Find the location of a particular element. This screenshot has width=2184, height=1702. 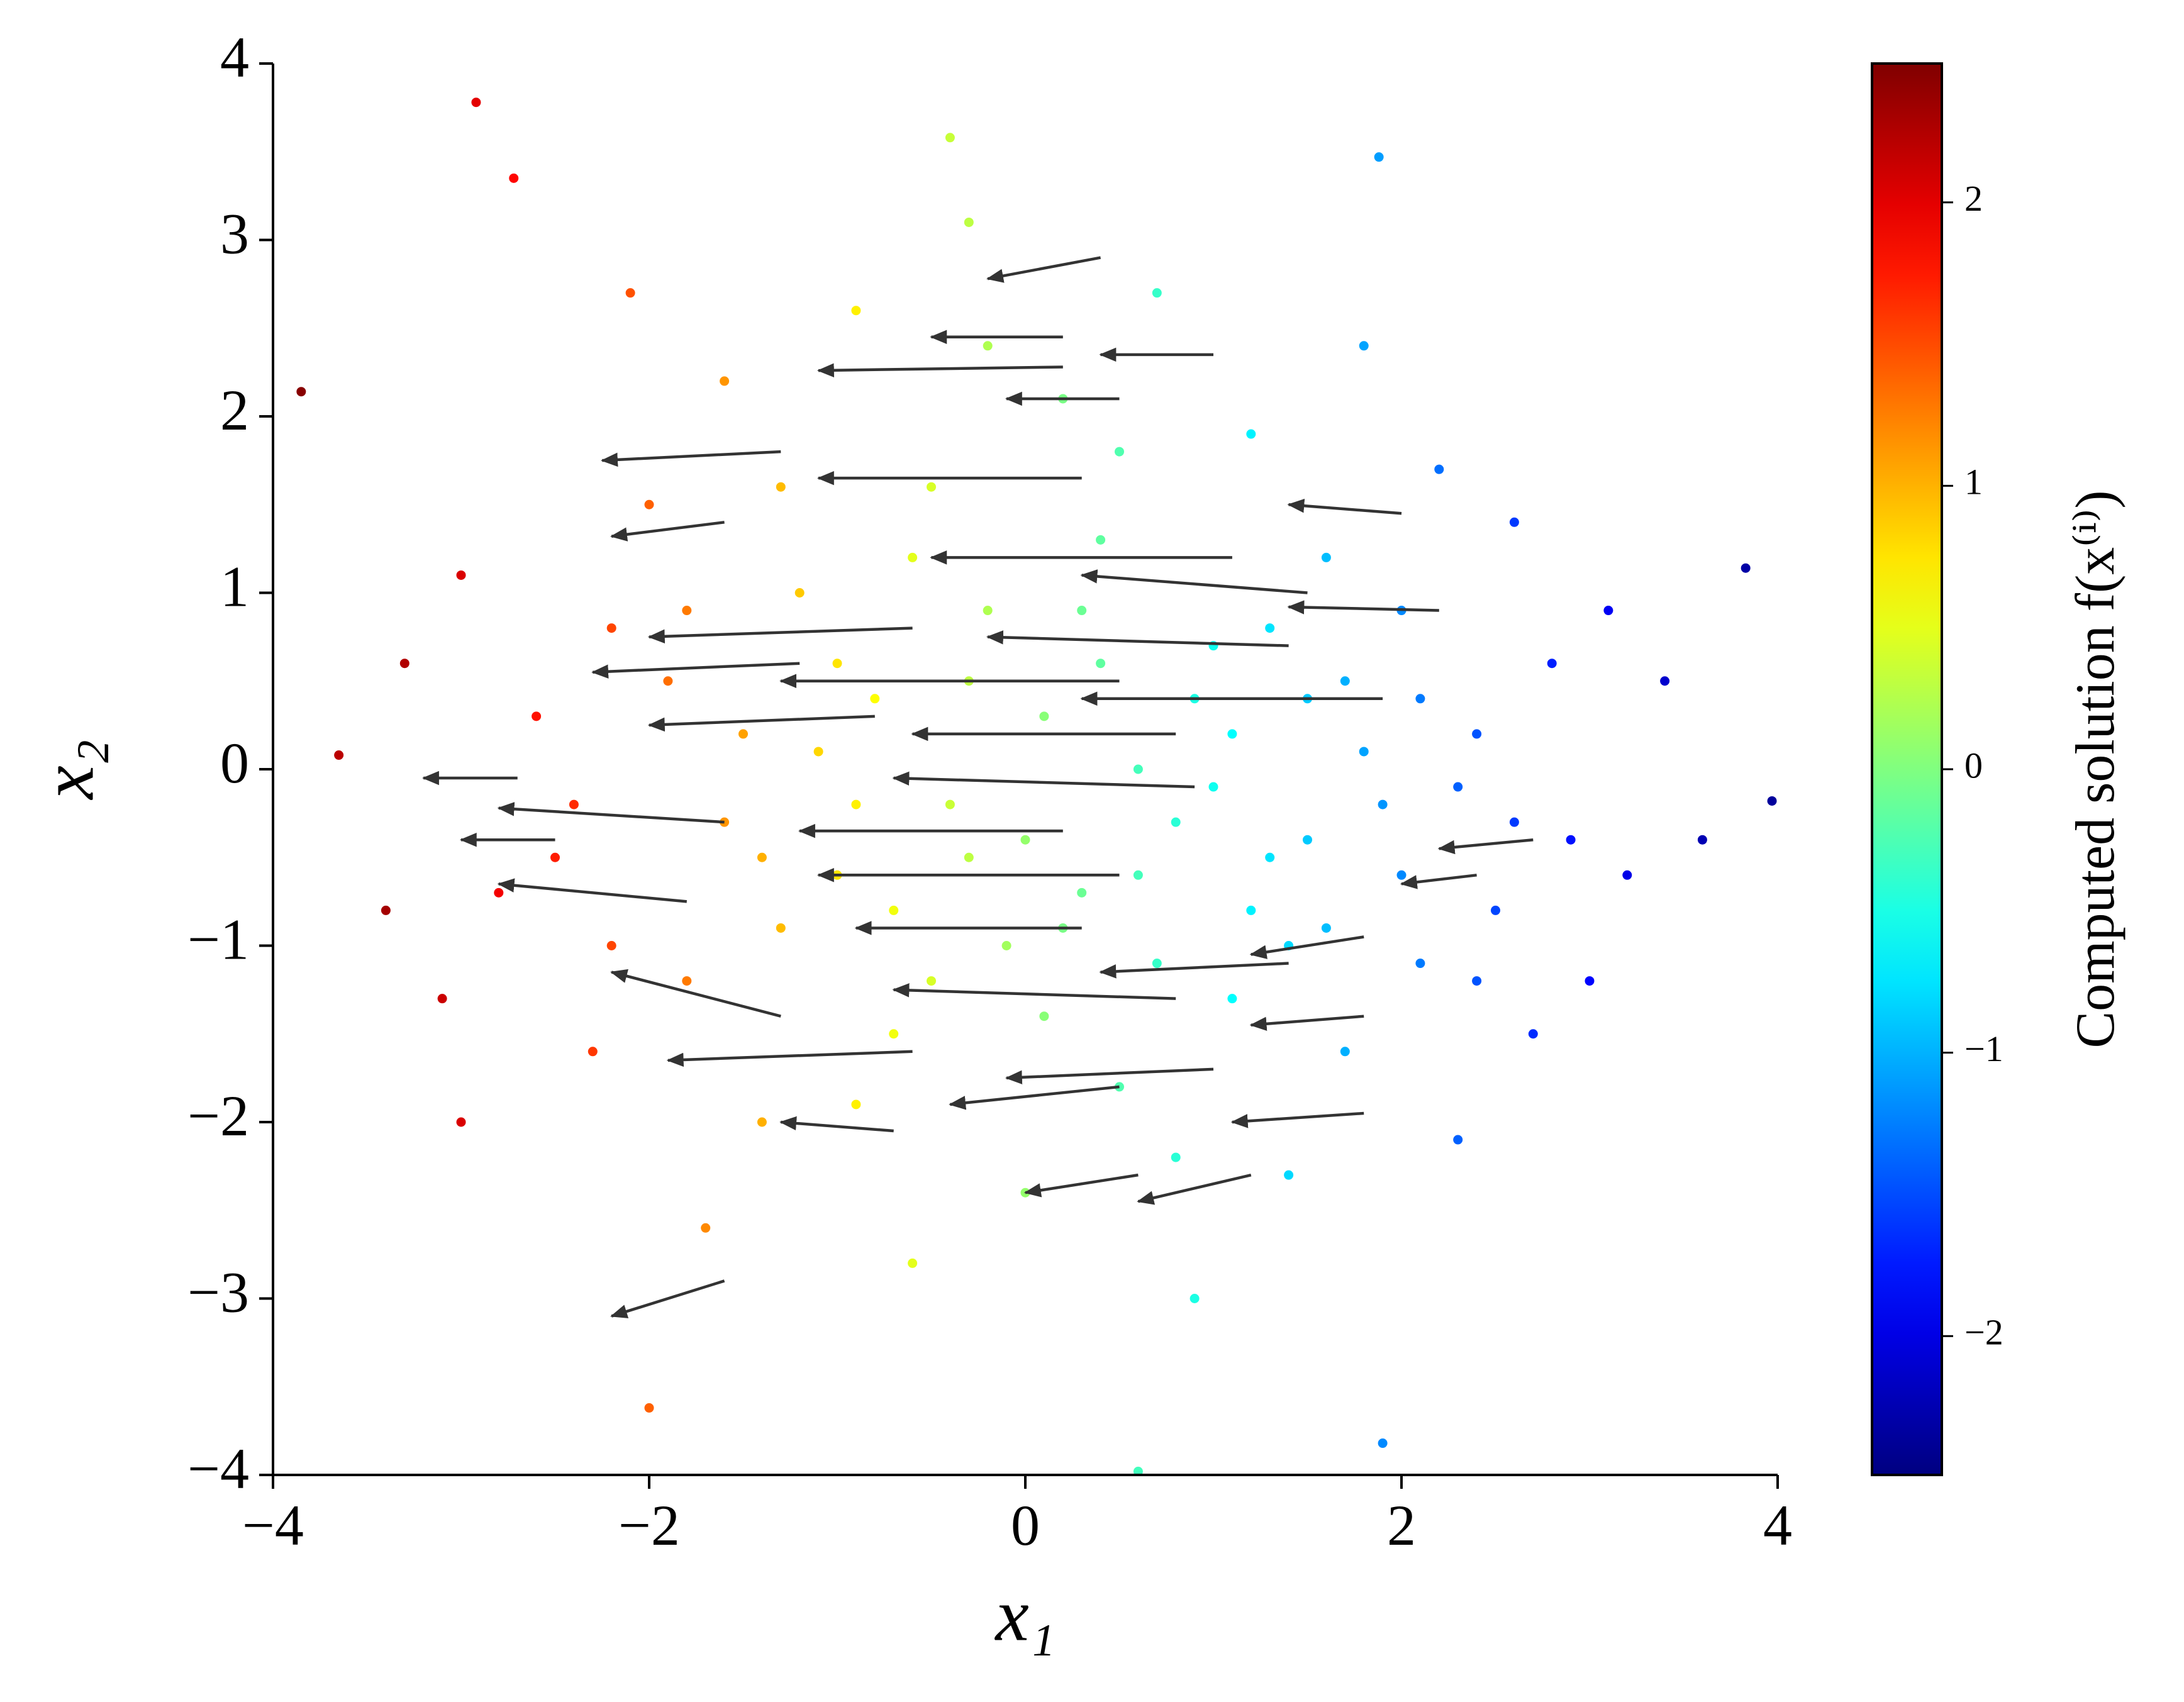

x-tick-label: 2 is located at coordinates (1401, 1525).